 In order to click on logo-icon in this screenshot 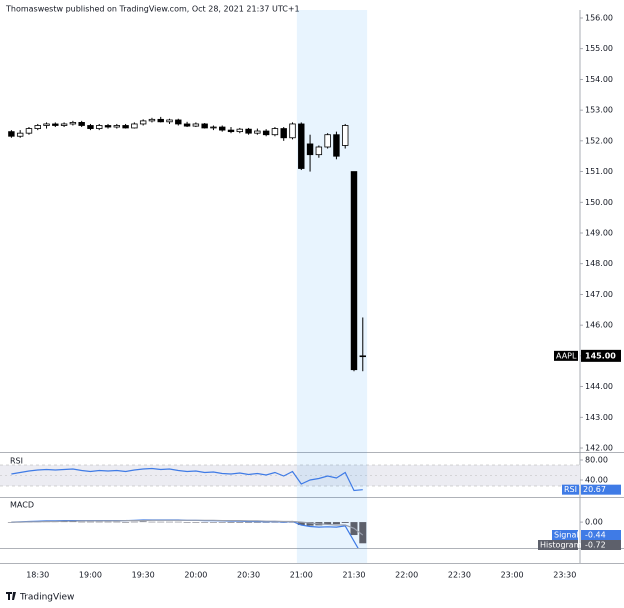, I will do `click(11, 596)`.